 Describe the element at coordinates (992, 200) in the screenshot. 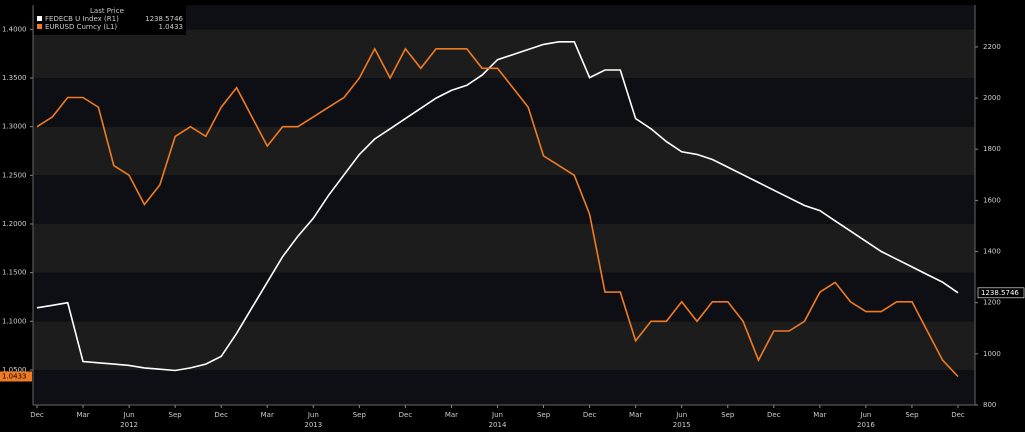

I see `y2-tick-label: 1600` at that location.